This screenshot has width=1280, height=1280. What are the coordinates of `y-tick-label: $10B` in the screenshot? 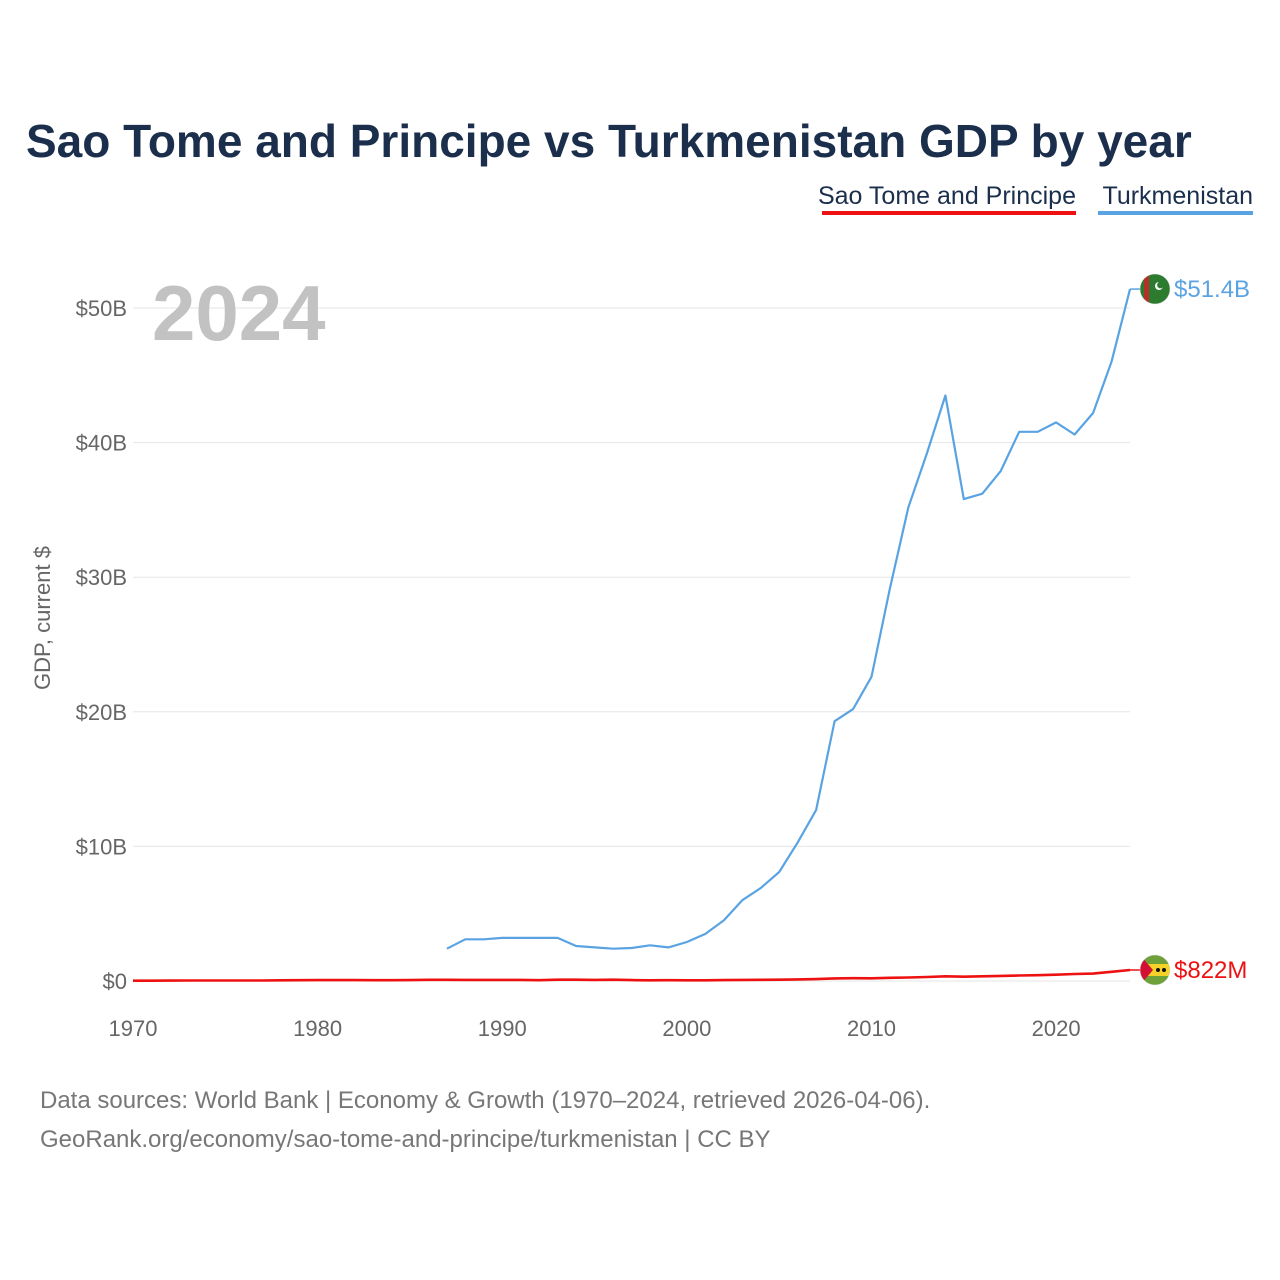 It's located at (101, 846).